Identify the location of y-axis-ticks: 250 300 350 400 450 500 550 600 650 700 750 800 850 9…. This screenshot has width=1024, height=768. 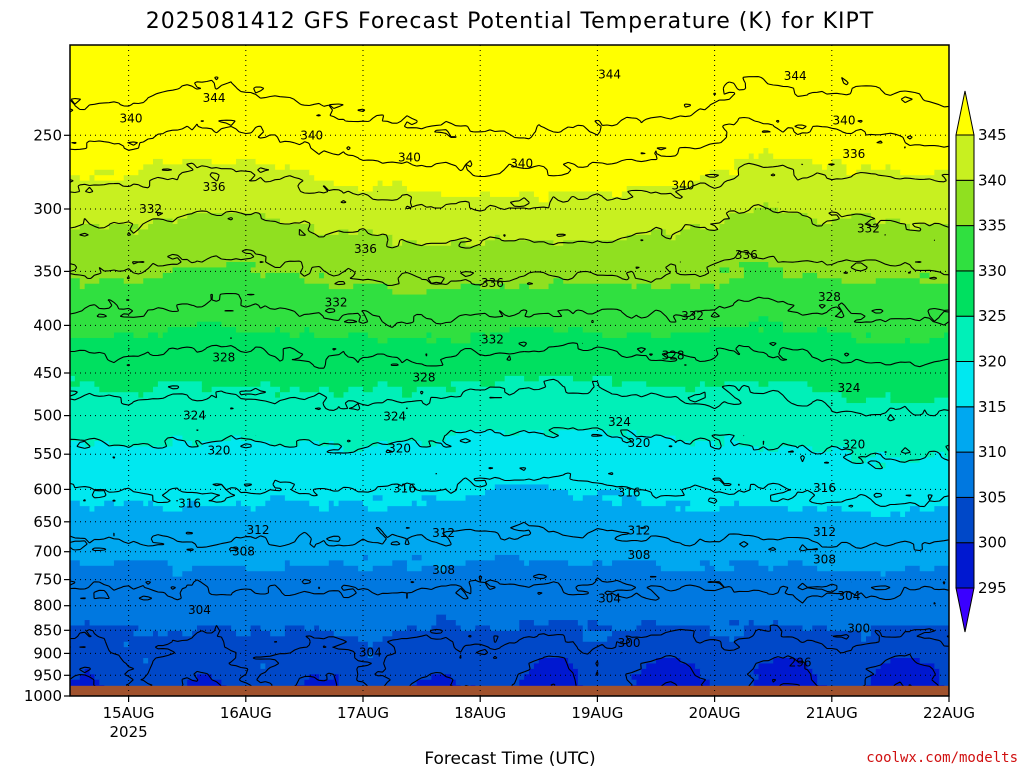
(47, 415).